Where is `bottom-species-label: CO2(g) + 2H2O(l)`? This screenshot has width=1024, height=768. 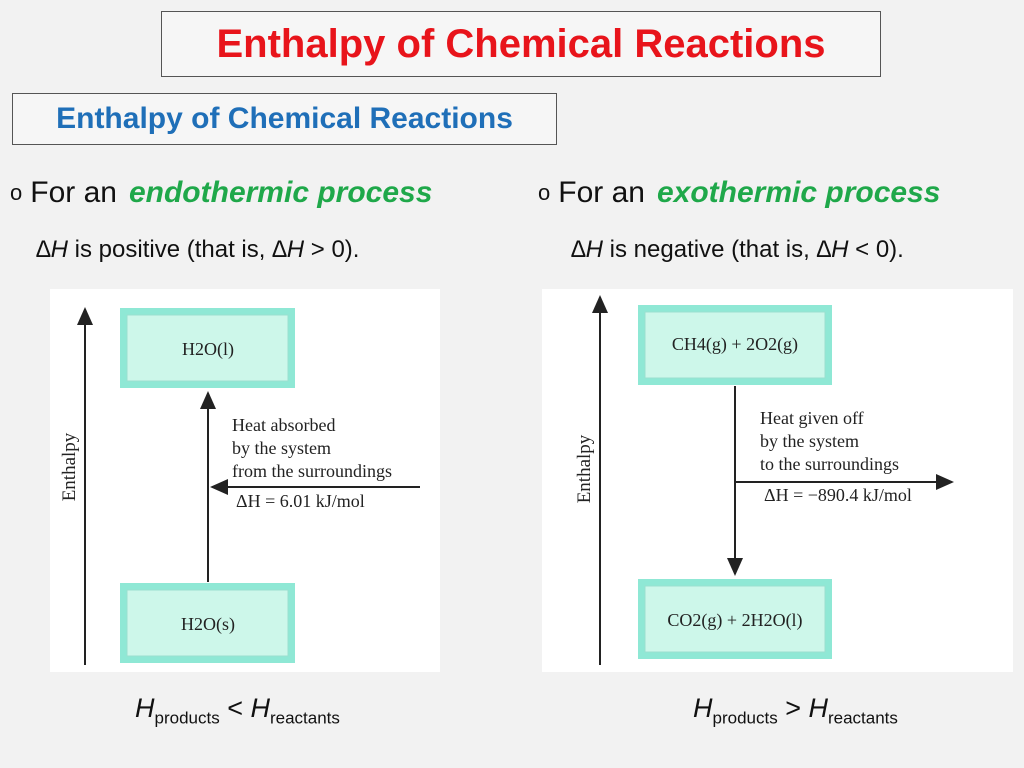
bottom-species-label: CO2(g) + 2H2O(l) is located at coordinates (734, 620).